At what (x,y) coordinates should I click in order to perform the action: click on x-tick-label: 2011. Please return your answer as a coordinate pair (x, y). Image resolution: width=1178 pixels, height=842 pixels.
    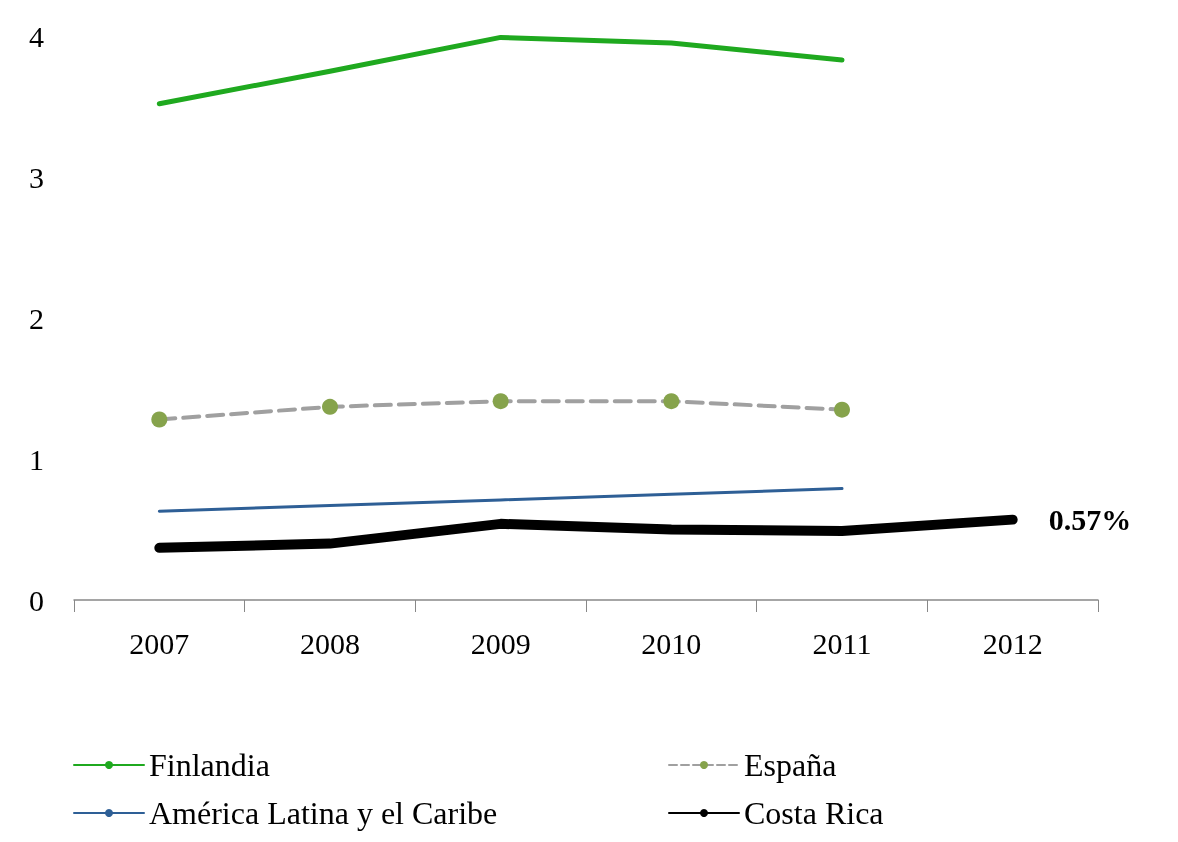
    Looking at the image, I should click on (842, 643).